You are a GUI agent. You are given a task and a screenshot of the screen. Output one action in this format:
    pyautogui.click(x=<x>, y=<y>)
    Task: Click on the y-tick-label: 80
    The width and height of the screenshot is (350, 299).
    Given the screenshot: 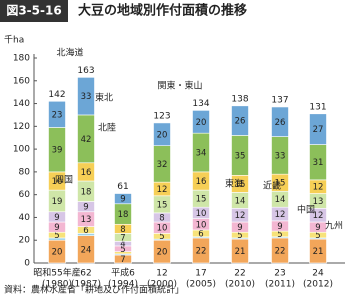 What is the action you would take?
    pyautogui.click(x=25, y=172)
    